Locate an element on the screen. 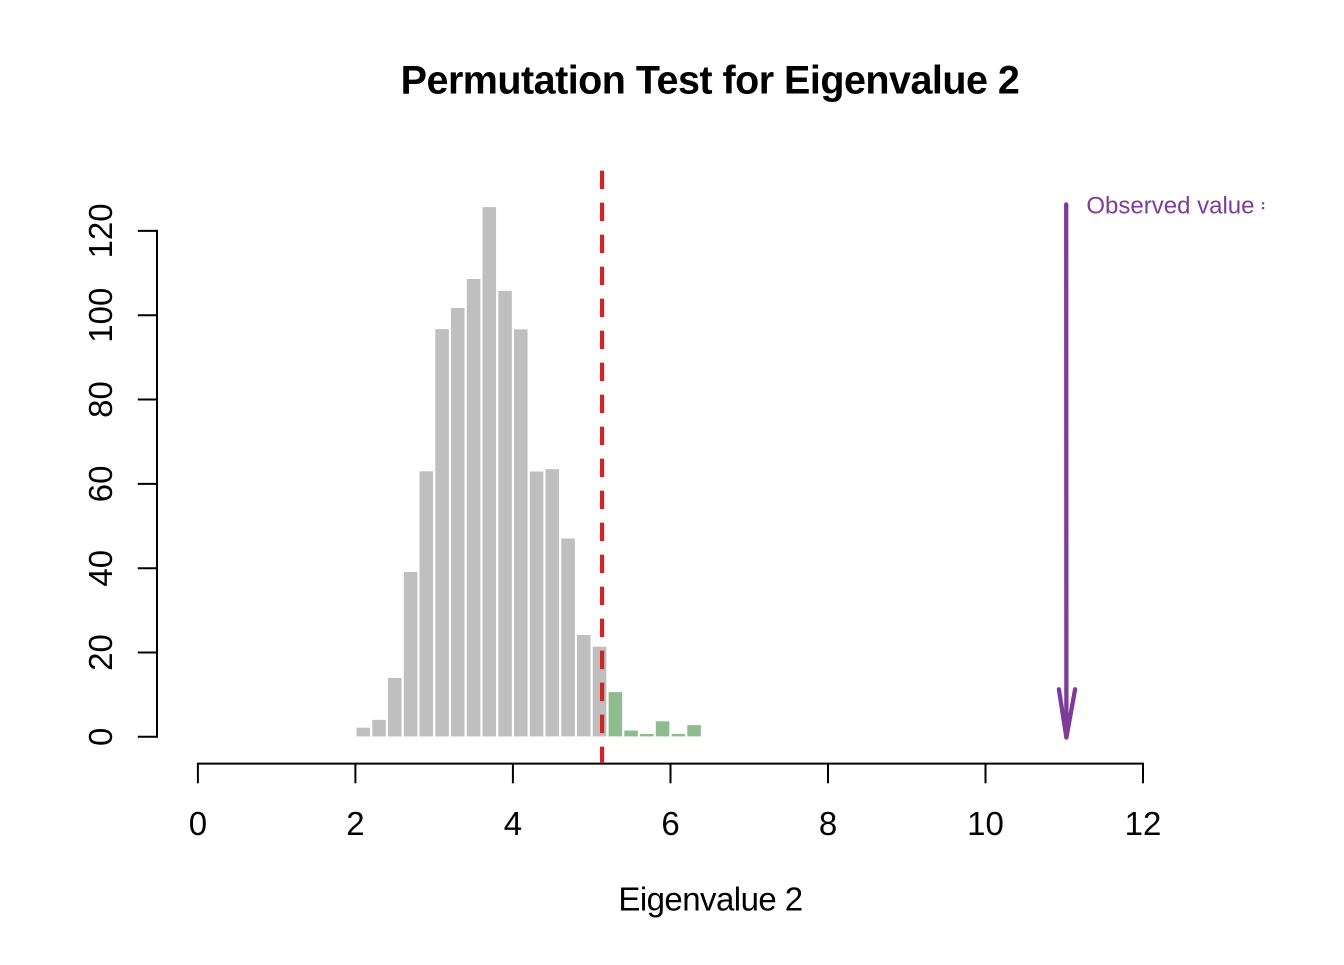  svg-text: 4 is located at coordinates (513, 823).